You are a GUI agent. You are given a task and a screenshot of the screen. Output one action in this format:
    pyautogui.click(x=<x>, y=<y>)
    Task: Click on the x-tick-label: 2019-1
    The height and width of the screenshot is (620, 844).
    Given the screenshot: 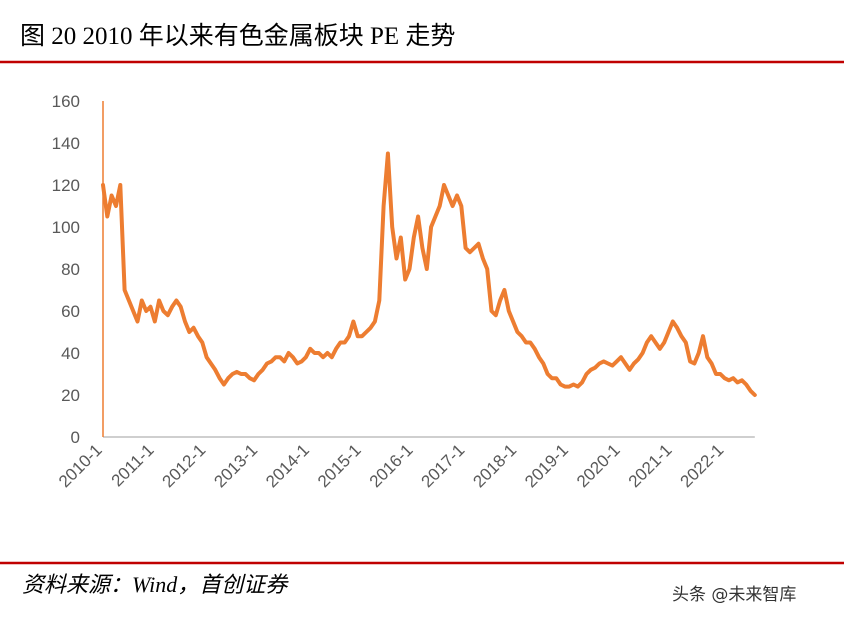 What is the action you would take?
    pyautogui.click(x=546, y=465)
    